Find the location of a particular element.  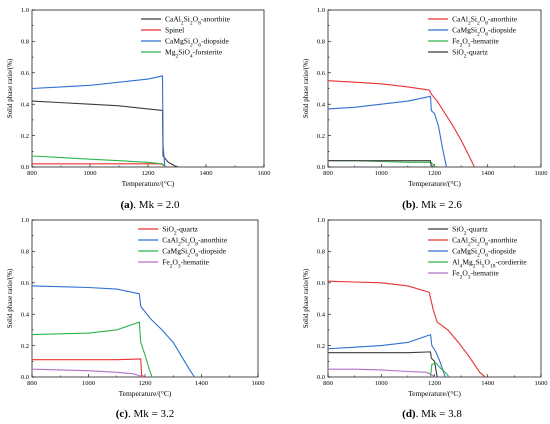

panel-caption: (d). Mk = 3.8 is located at coordinates (432, 414).